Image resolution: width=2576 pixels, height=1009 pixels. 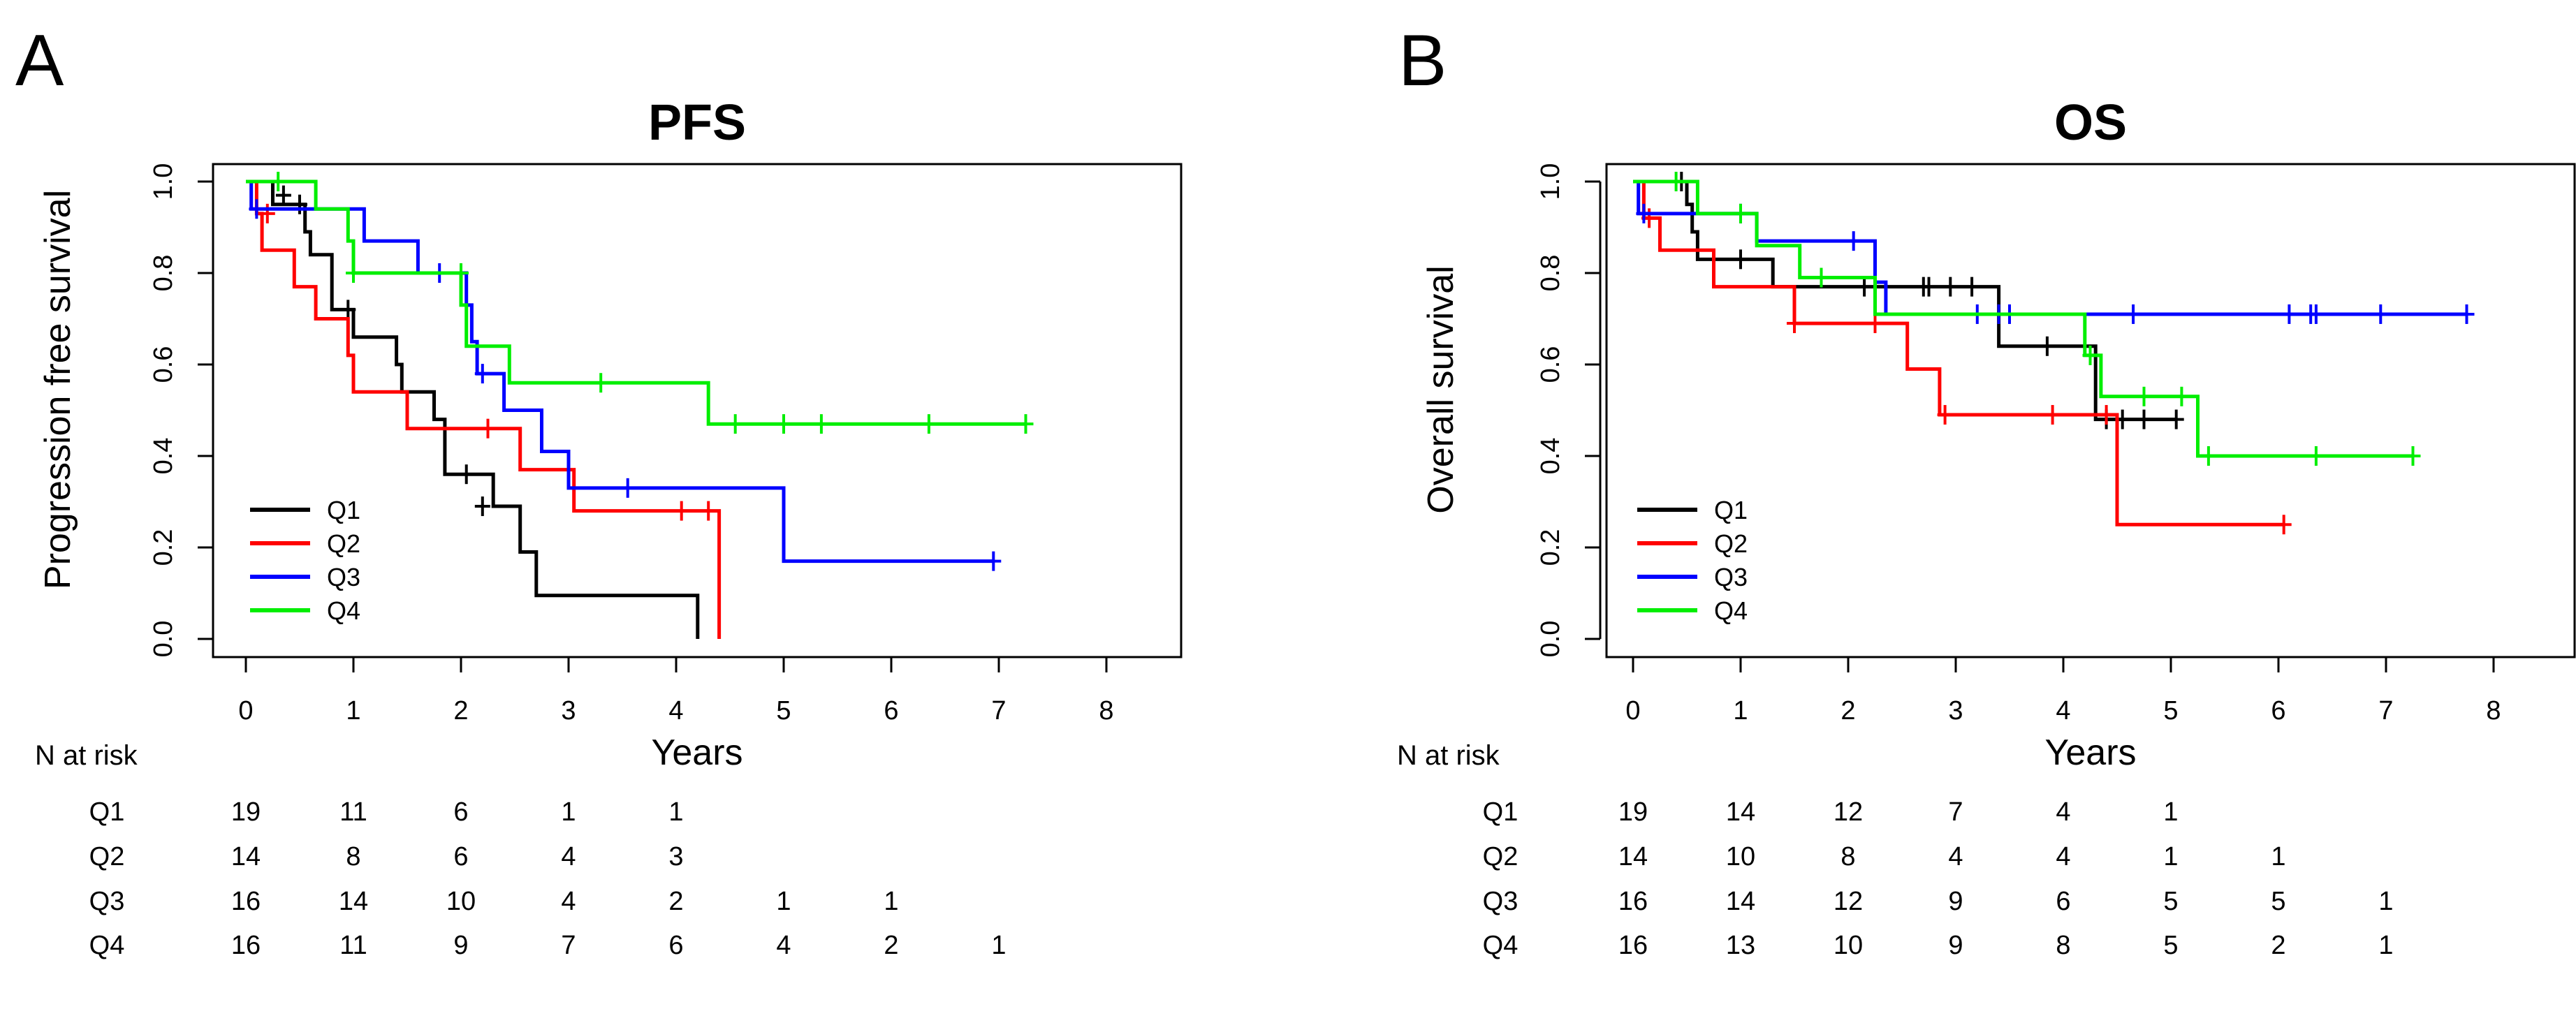 What do you see at coordinates (2063, 812) in the screenshot?
I see `risk-count: 4` at bounding box center [2063, 812].